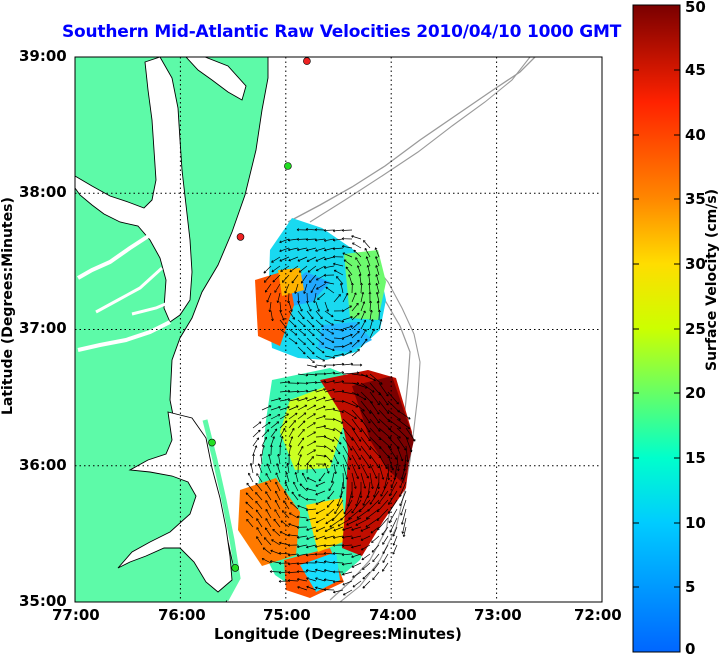  I want to click on colorbar-tick-label: 0, so click(690, 649).